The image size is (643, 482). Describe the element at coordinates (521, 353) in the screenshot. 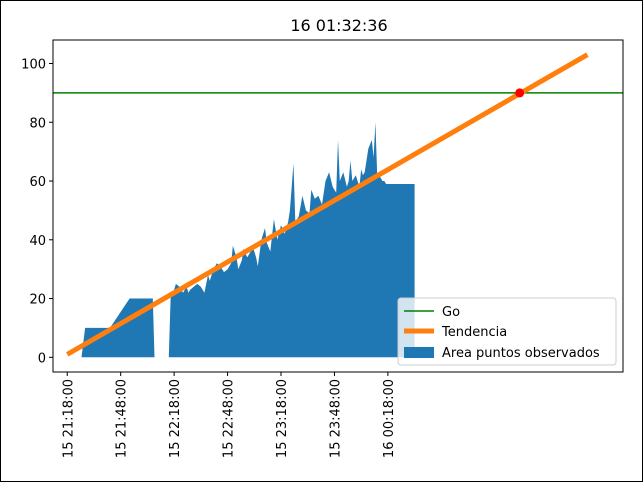

I see `legend-area-label: Area puntos observados` at that location.